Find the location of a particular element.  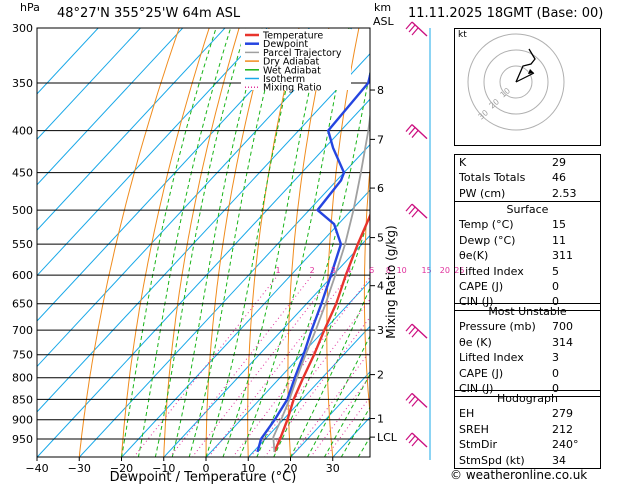

table-row: Lifted Index 3 is located at coordinates (527, 357).